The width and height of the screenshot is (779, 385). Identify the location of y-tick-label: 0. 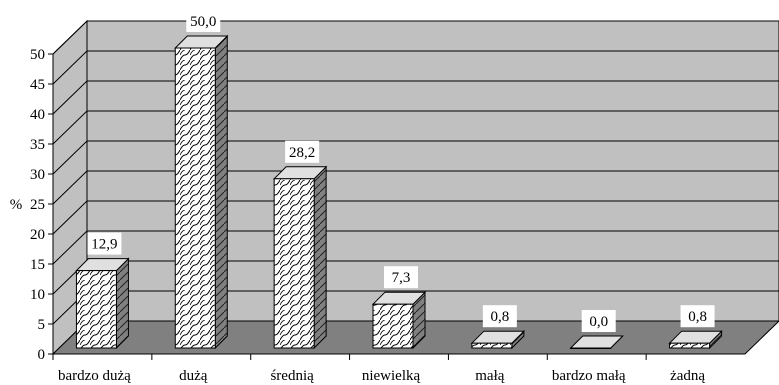
(42, 355).